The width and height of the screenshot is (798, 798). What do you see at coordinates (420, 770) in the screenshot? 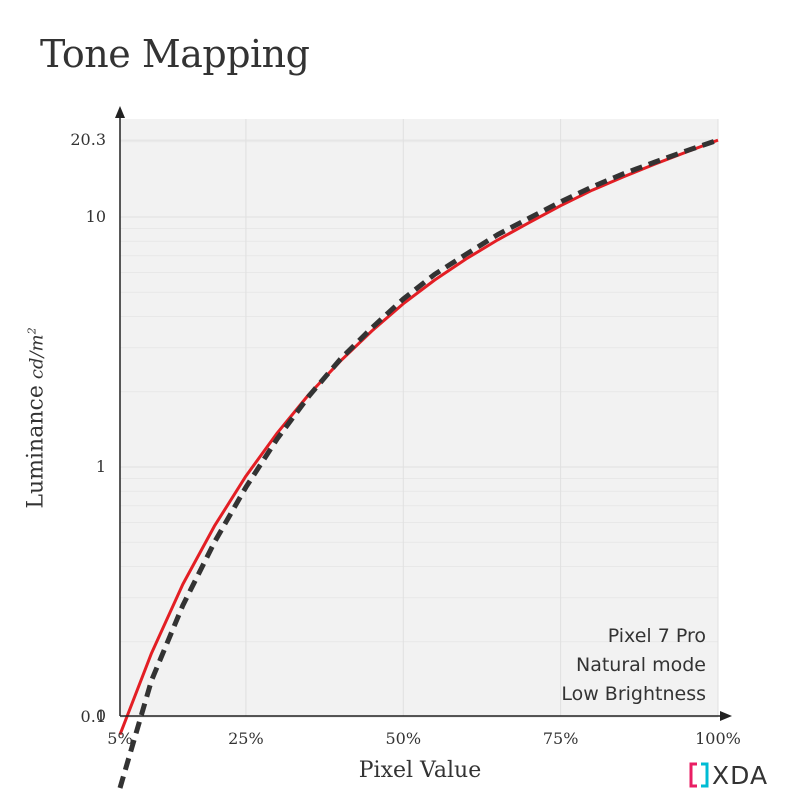
I see `x-axis-label: Pixel Value` at bounding box center [420, 770].